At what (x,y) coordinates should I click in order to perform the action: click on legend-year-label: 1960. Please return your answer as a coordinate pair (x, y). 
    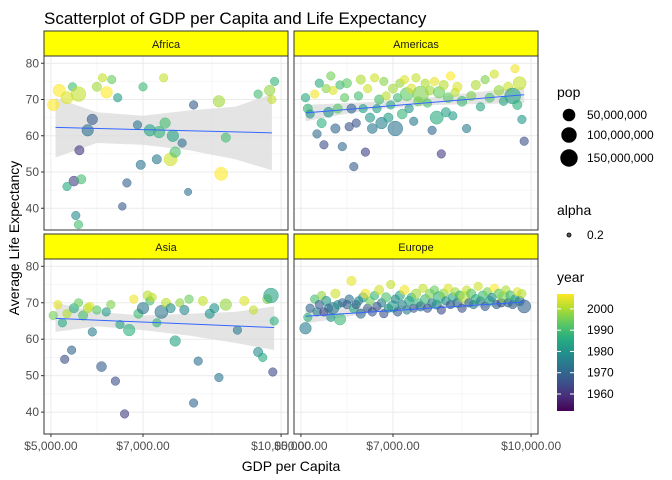
    Looking at the image, I should click on (600, 394).